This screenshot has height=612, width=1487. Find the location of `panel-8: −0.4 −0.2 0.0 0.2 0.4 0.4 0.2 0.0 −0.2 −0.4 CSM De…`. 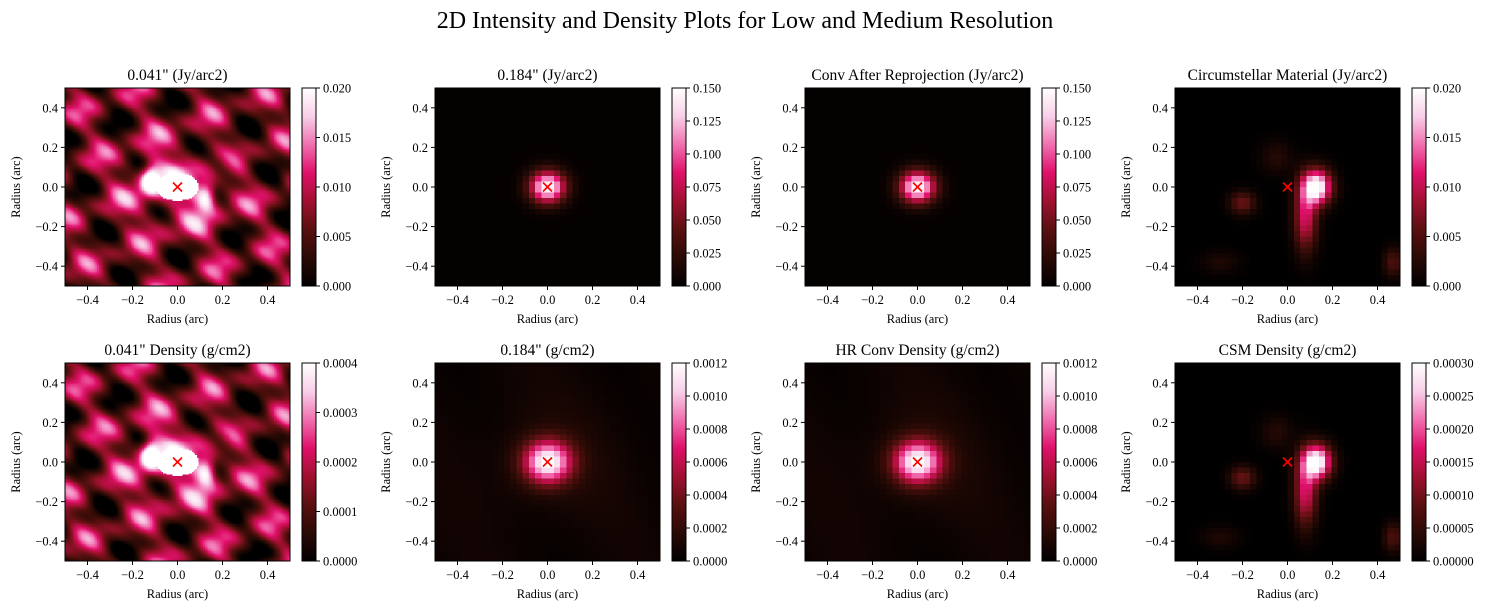

panel-8: −0.4 −0.2 0.0 0.2 0.4 0.4 0.2 0.0 −0.2 −0.4 CSM De… is located at coordinates (1296, 471).